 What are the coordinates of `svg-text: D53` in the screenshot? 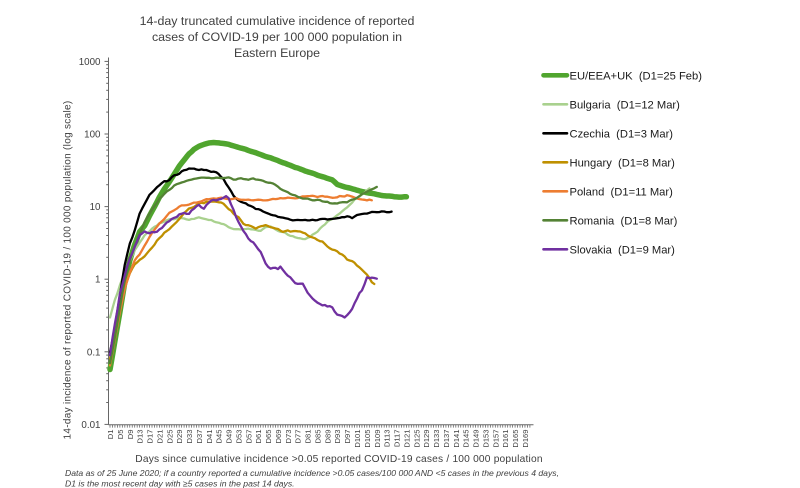 It's located at (238, 437).